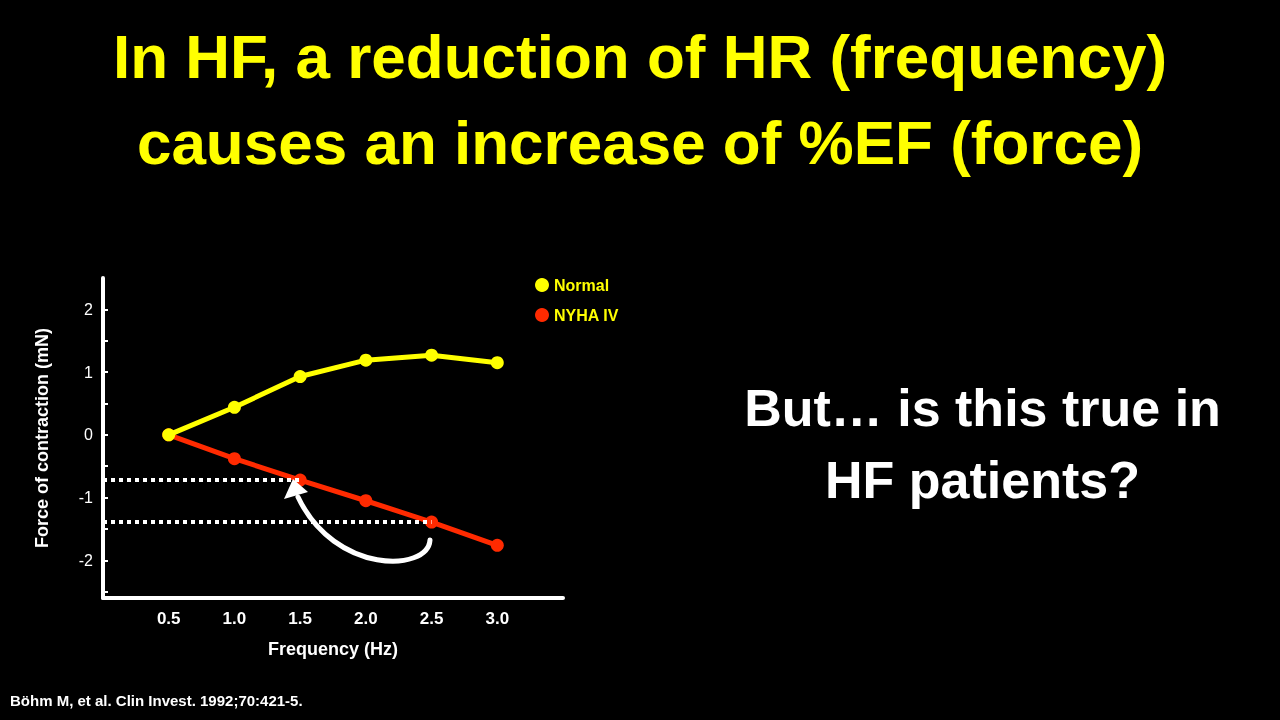  Describe the element at coordinates (86, 498) in the screenshot. I see `y-tick-label: -1` at that location.